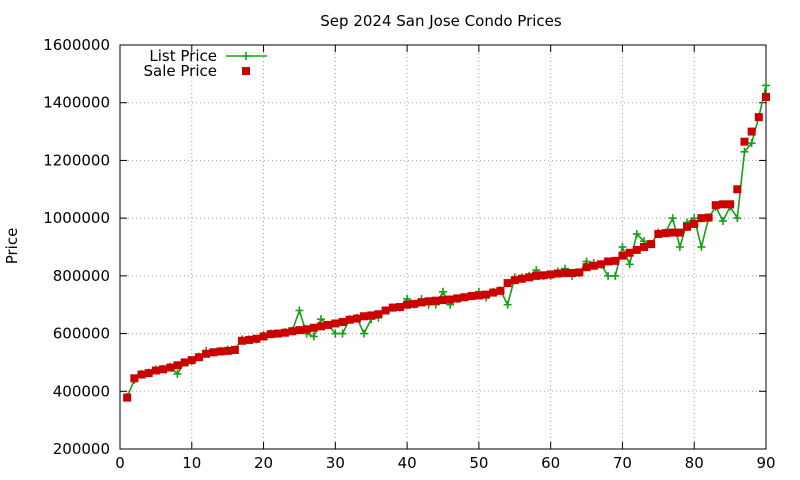  What do you see at coordinates (120, 463) in the screenshot?
I see `x-tick-label: 0` at bounding box center [120, 463].